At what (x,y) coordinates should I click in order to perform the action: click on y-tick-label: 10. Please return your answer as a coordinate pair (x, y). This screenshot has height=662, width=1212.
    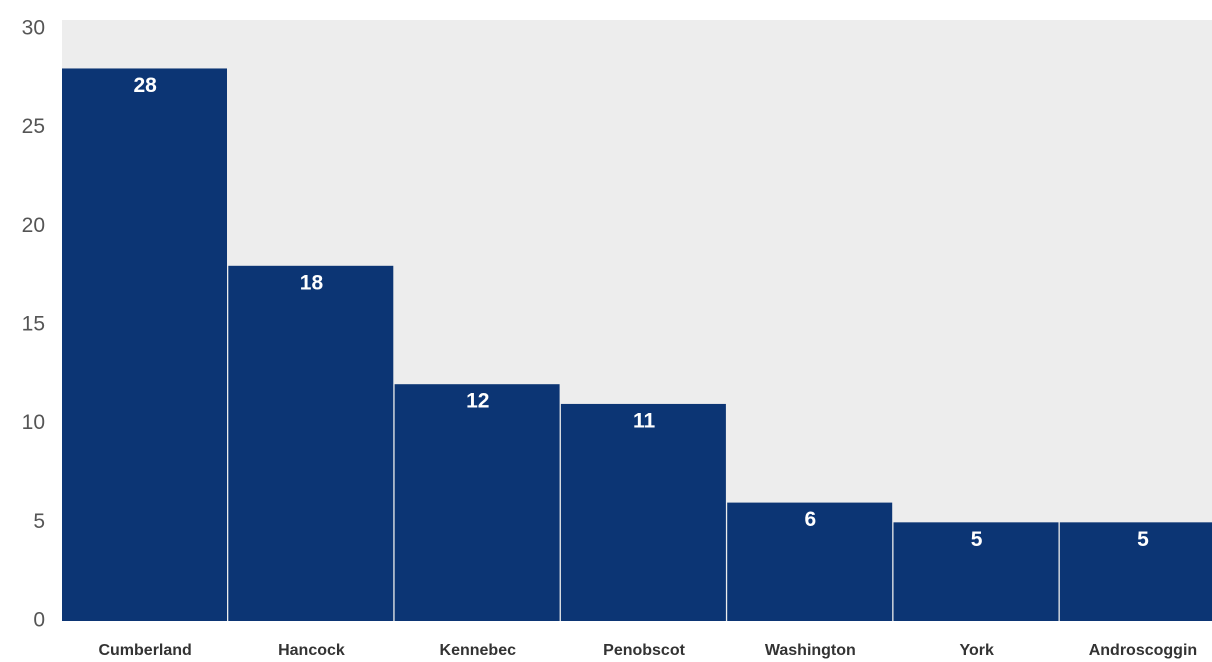
    Looking at the image, I should click on (33, 422).